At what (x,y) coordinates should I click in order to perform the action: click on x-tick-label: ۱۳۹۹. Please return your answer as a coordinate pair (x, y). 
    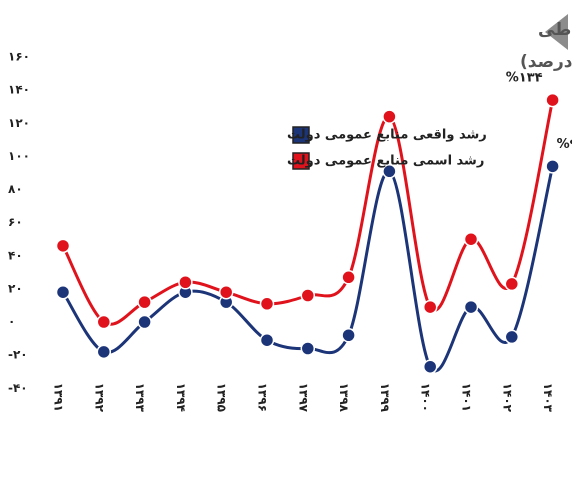
    Looking at the image, I should click on (385, 398).